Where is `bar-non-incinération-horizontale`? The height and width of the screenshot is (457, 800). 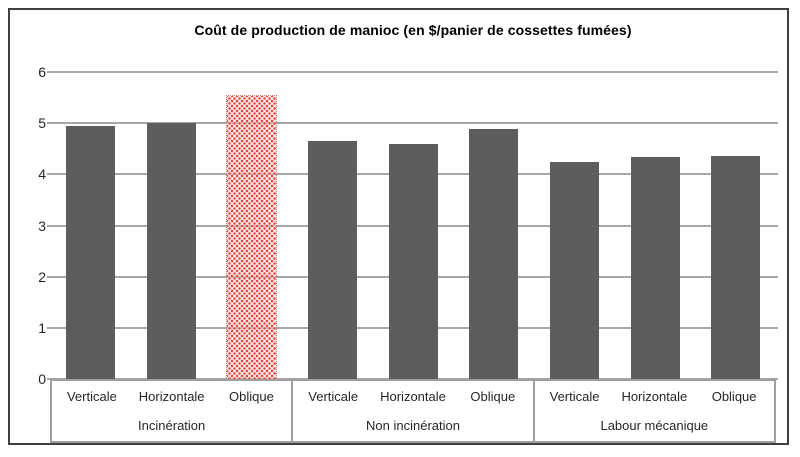
bar-non-incinération-horizontale is located at coordinates (413, 261).